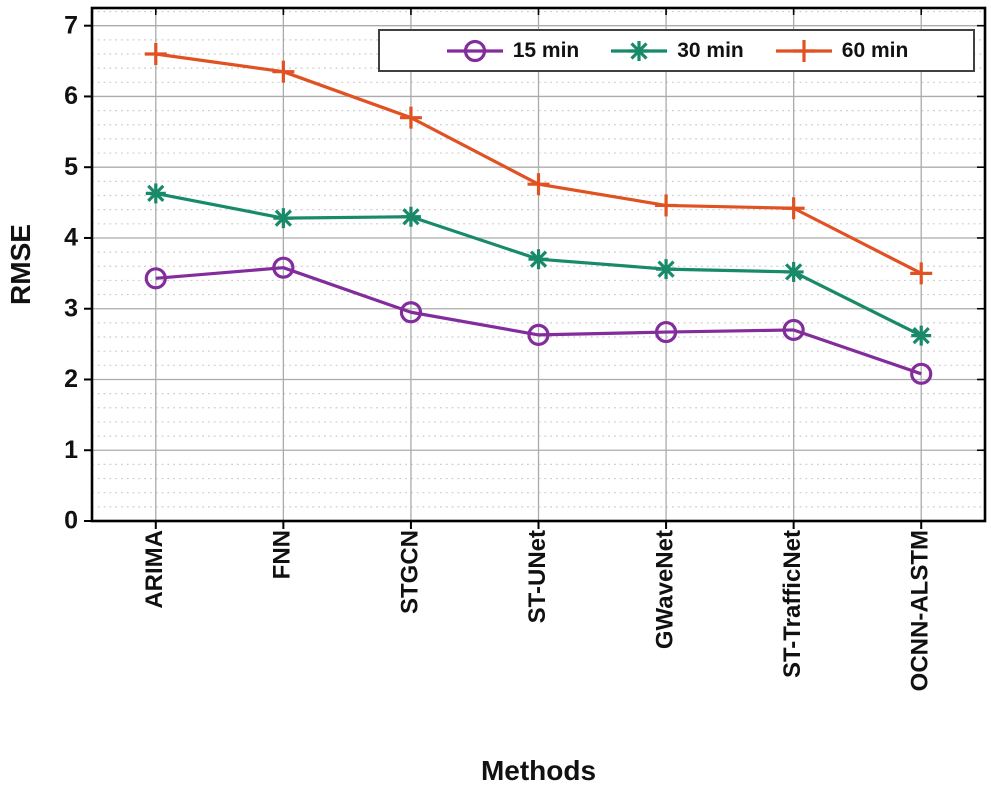 This screenshot has height=806, width=991. Describe the element at coordinates (474, 50) in the screenshot. I see `legend-marker-circle-icon` at that location.